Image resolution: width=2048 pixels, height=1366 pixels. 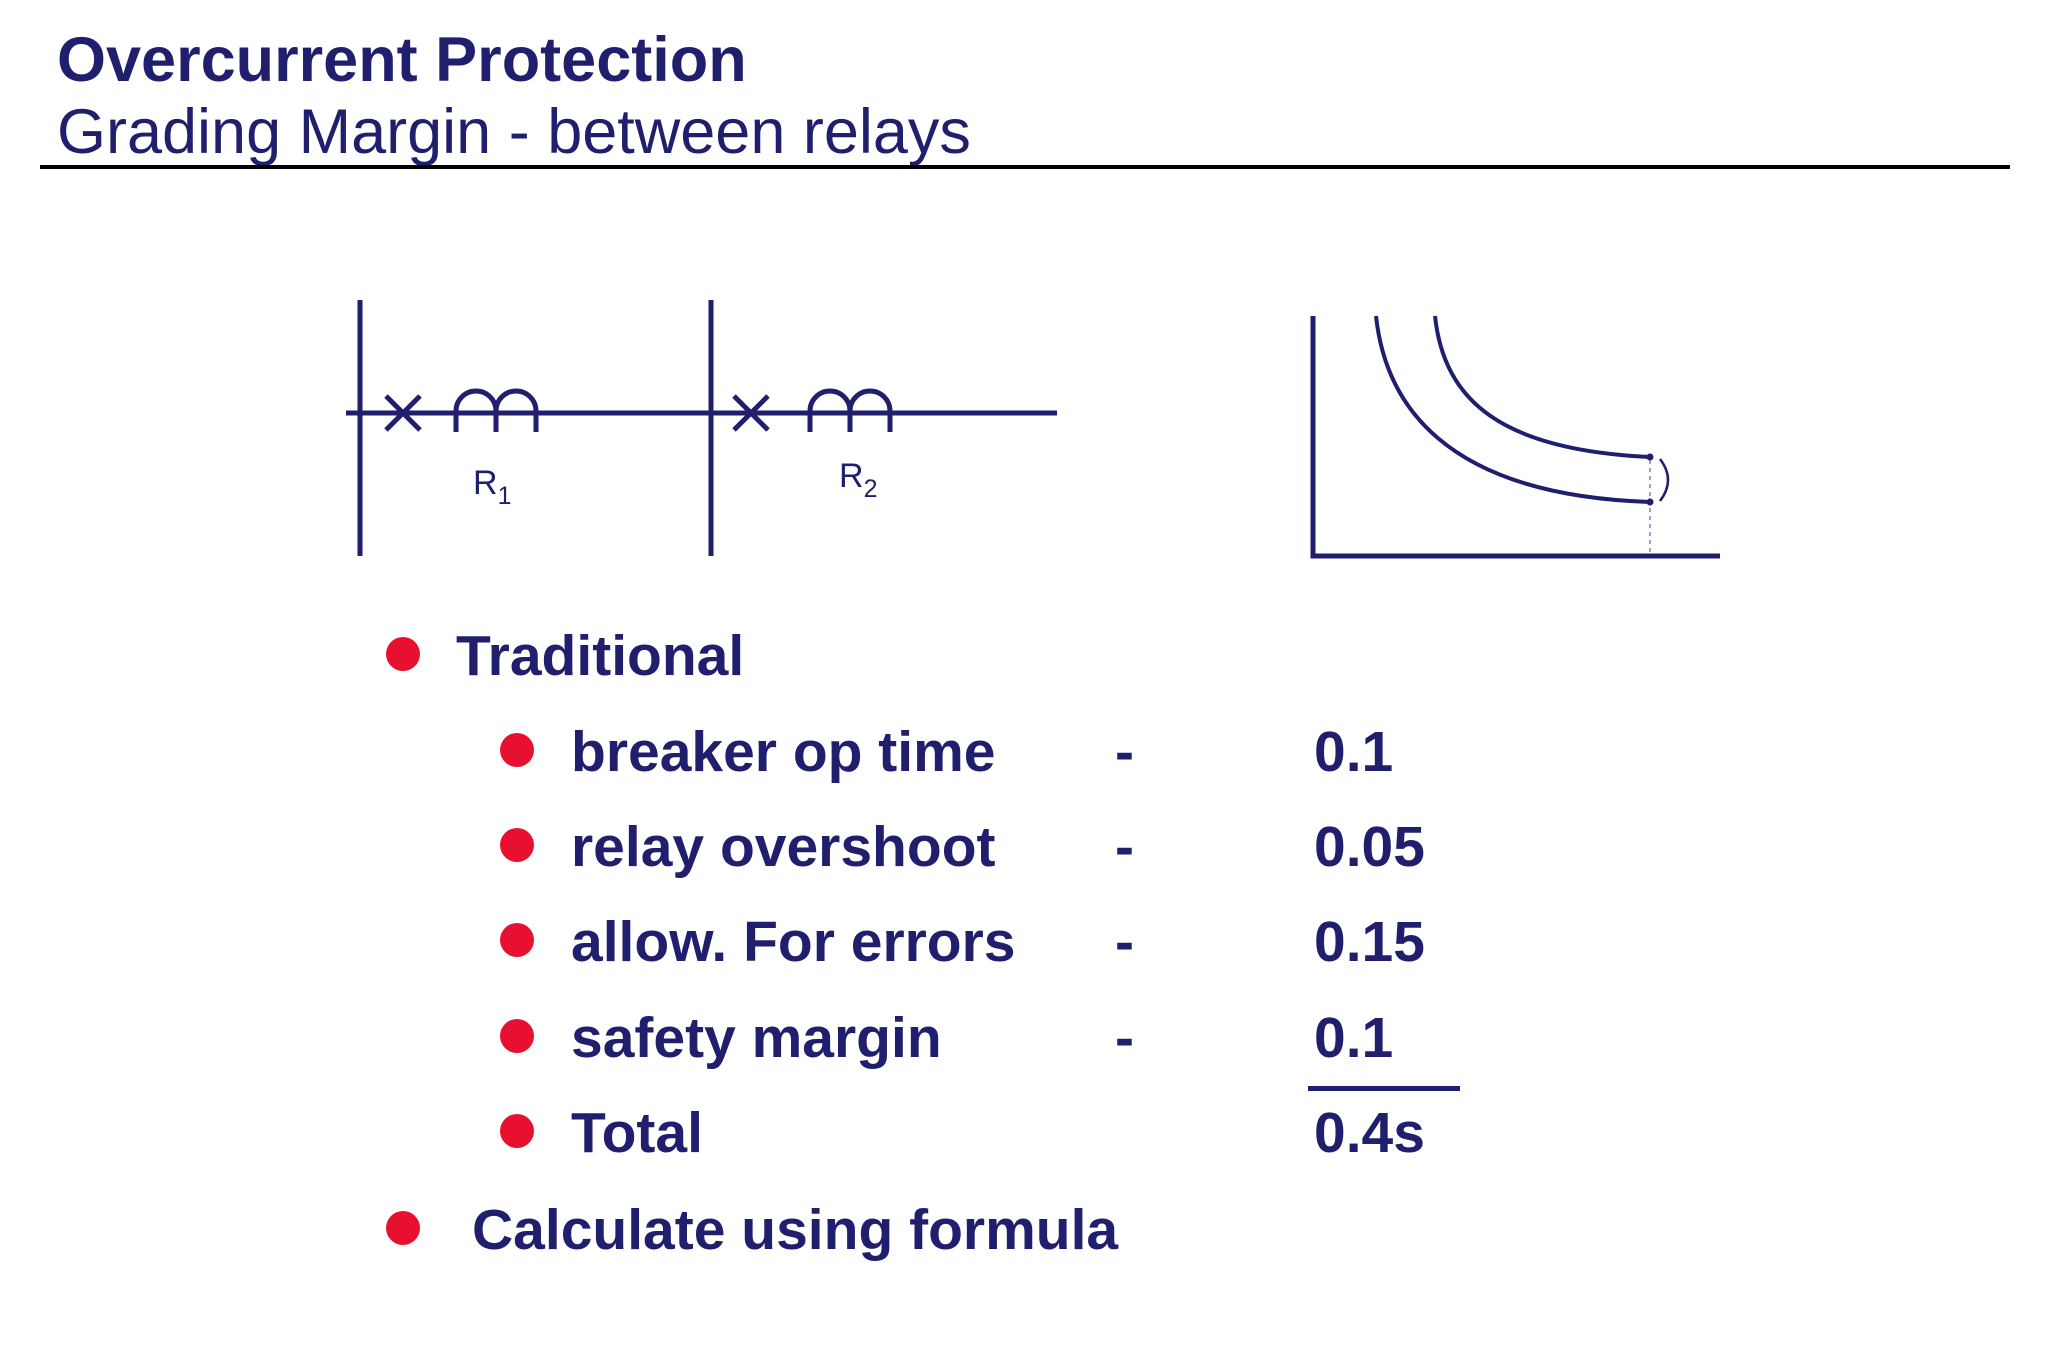 I want to click on relay-2-curve, so click(x=1542, y=387).